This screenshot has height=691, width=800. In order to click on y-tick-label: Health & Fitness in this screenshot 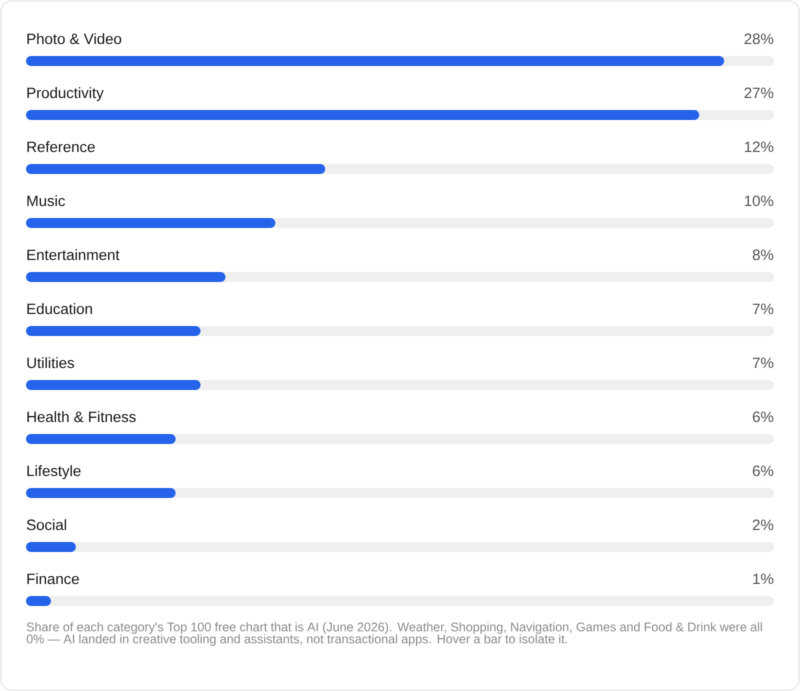, I will do `click(81, 416)`.